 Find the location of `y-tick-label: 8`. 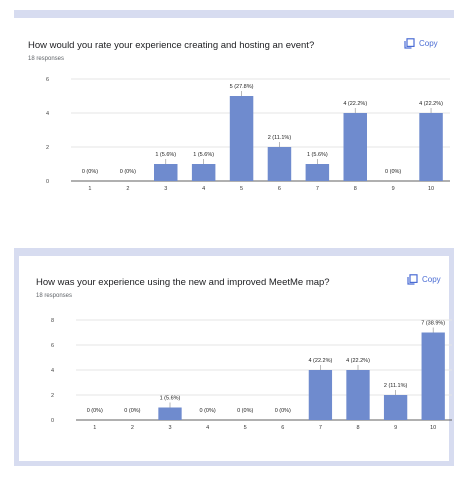

y-tick-label: 8 is located at coordinates (52, 321).